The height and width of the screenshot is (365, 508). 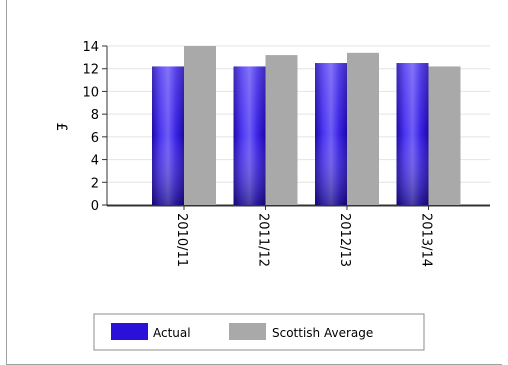 What do you see at coordinates (95, 161) in the screenshot?
I see `y-tick-label: 4` at bounding box center [95, 161].